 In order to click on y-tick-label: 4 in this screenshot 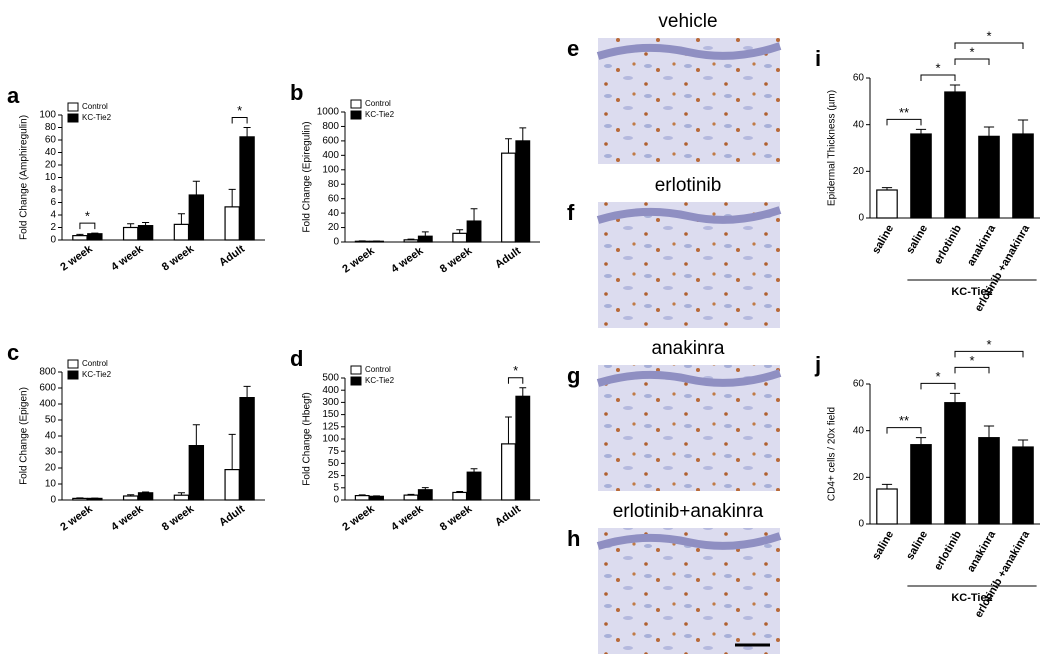, I will do `click(53, 215)`.